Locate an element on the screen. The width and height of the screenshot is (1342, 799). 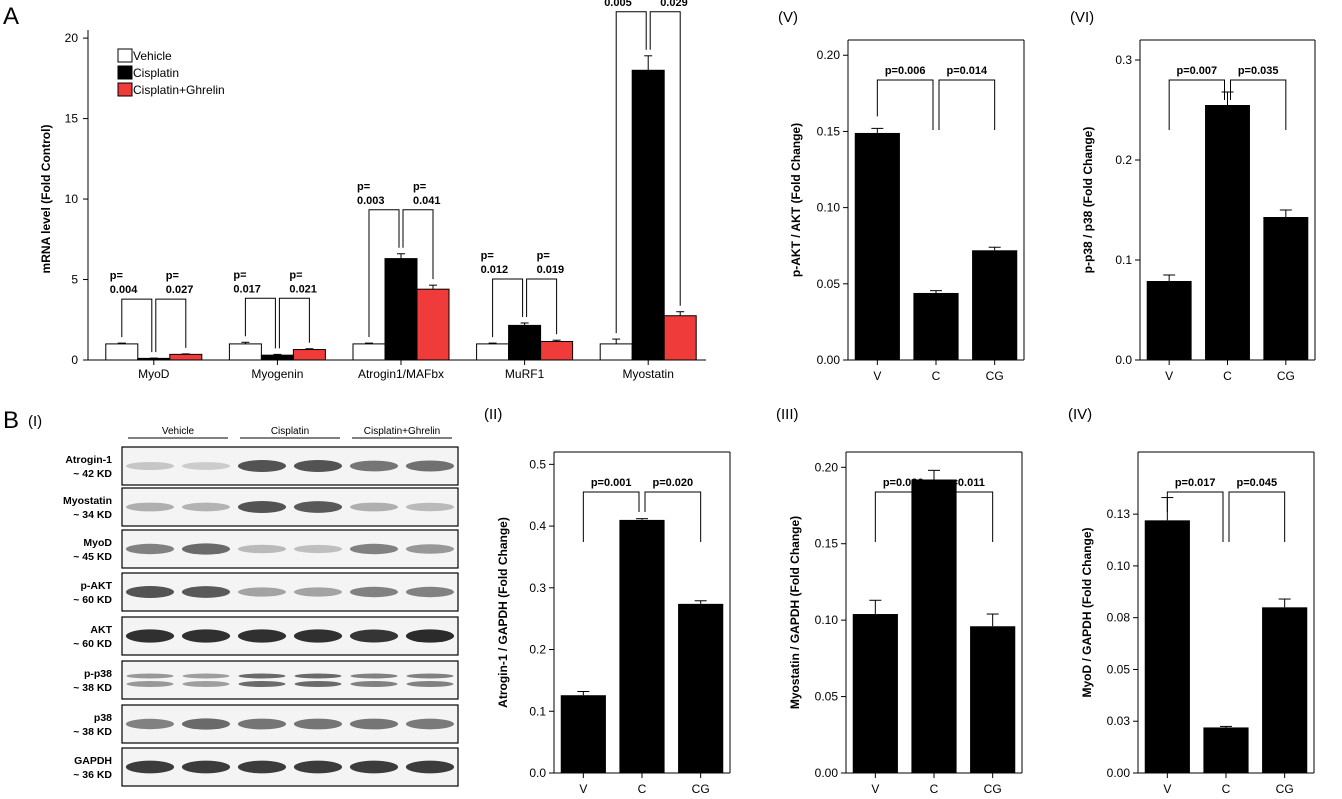
legend-label: Cisplatin is located at coordinates (156, 73).